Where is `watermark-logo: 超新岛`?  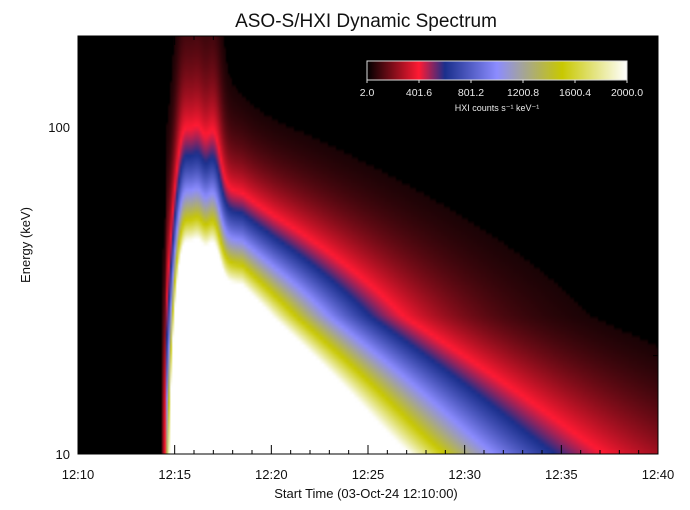
watermark-logo: 超新岛 is located at coordinates (580, 489).